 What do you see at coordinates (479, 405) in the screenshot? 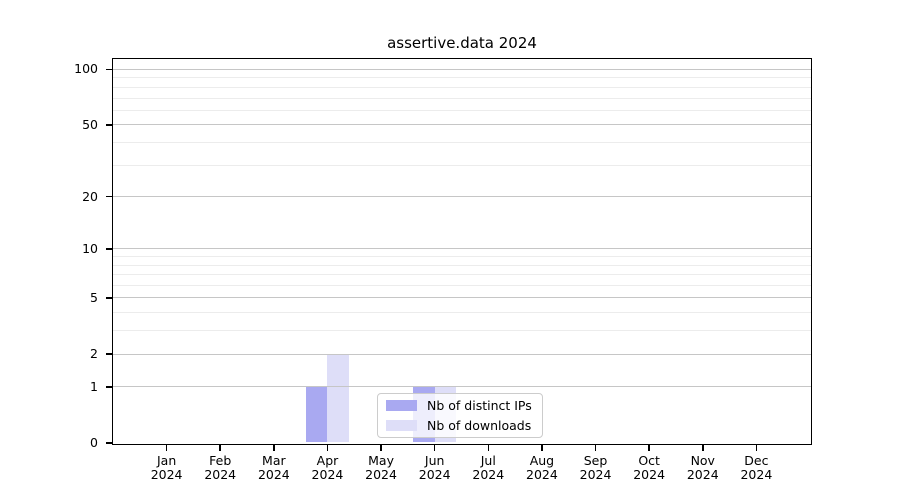
I see `legend-label-distinct-ips: Nb of distinct IPs` at bounding box center [479, 405].